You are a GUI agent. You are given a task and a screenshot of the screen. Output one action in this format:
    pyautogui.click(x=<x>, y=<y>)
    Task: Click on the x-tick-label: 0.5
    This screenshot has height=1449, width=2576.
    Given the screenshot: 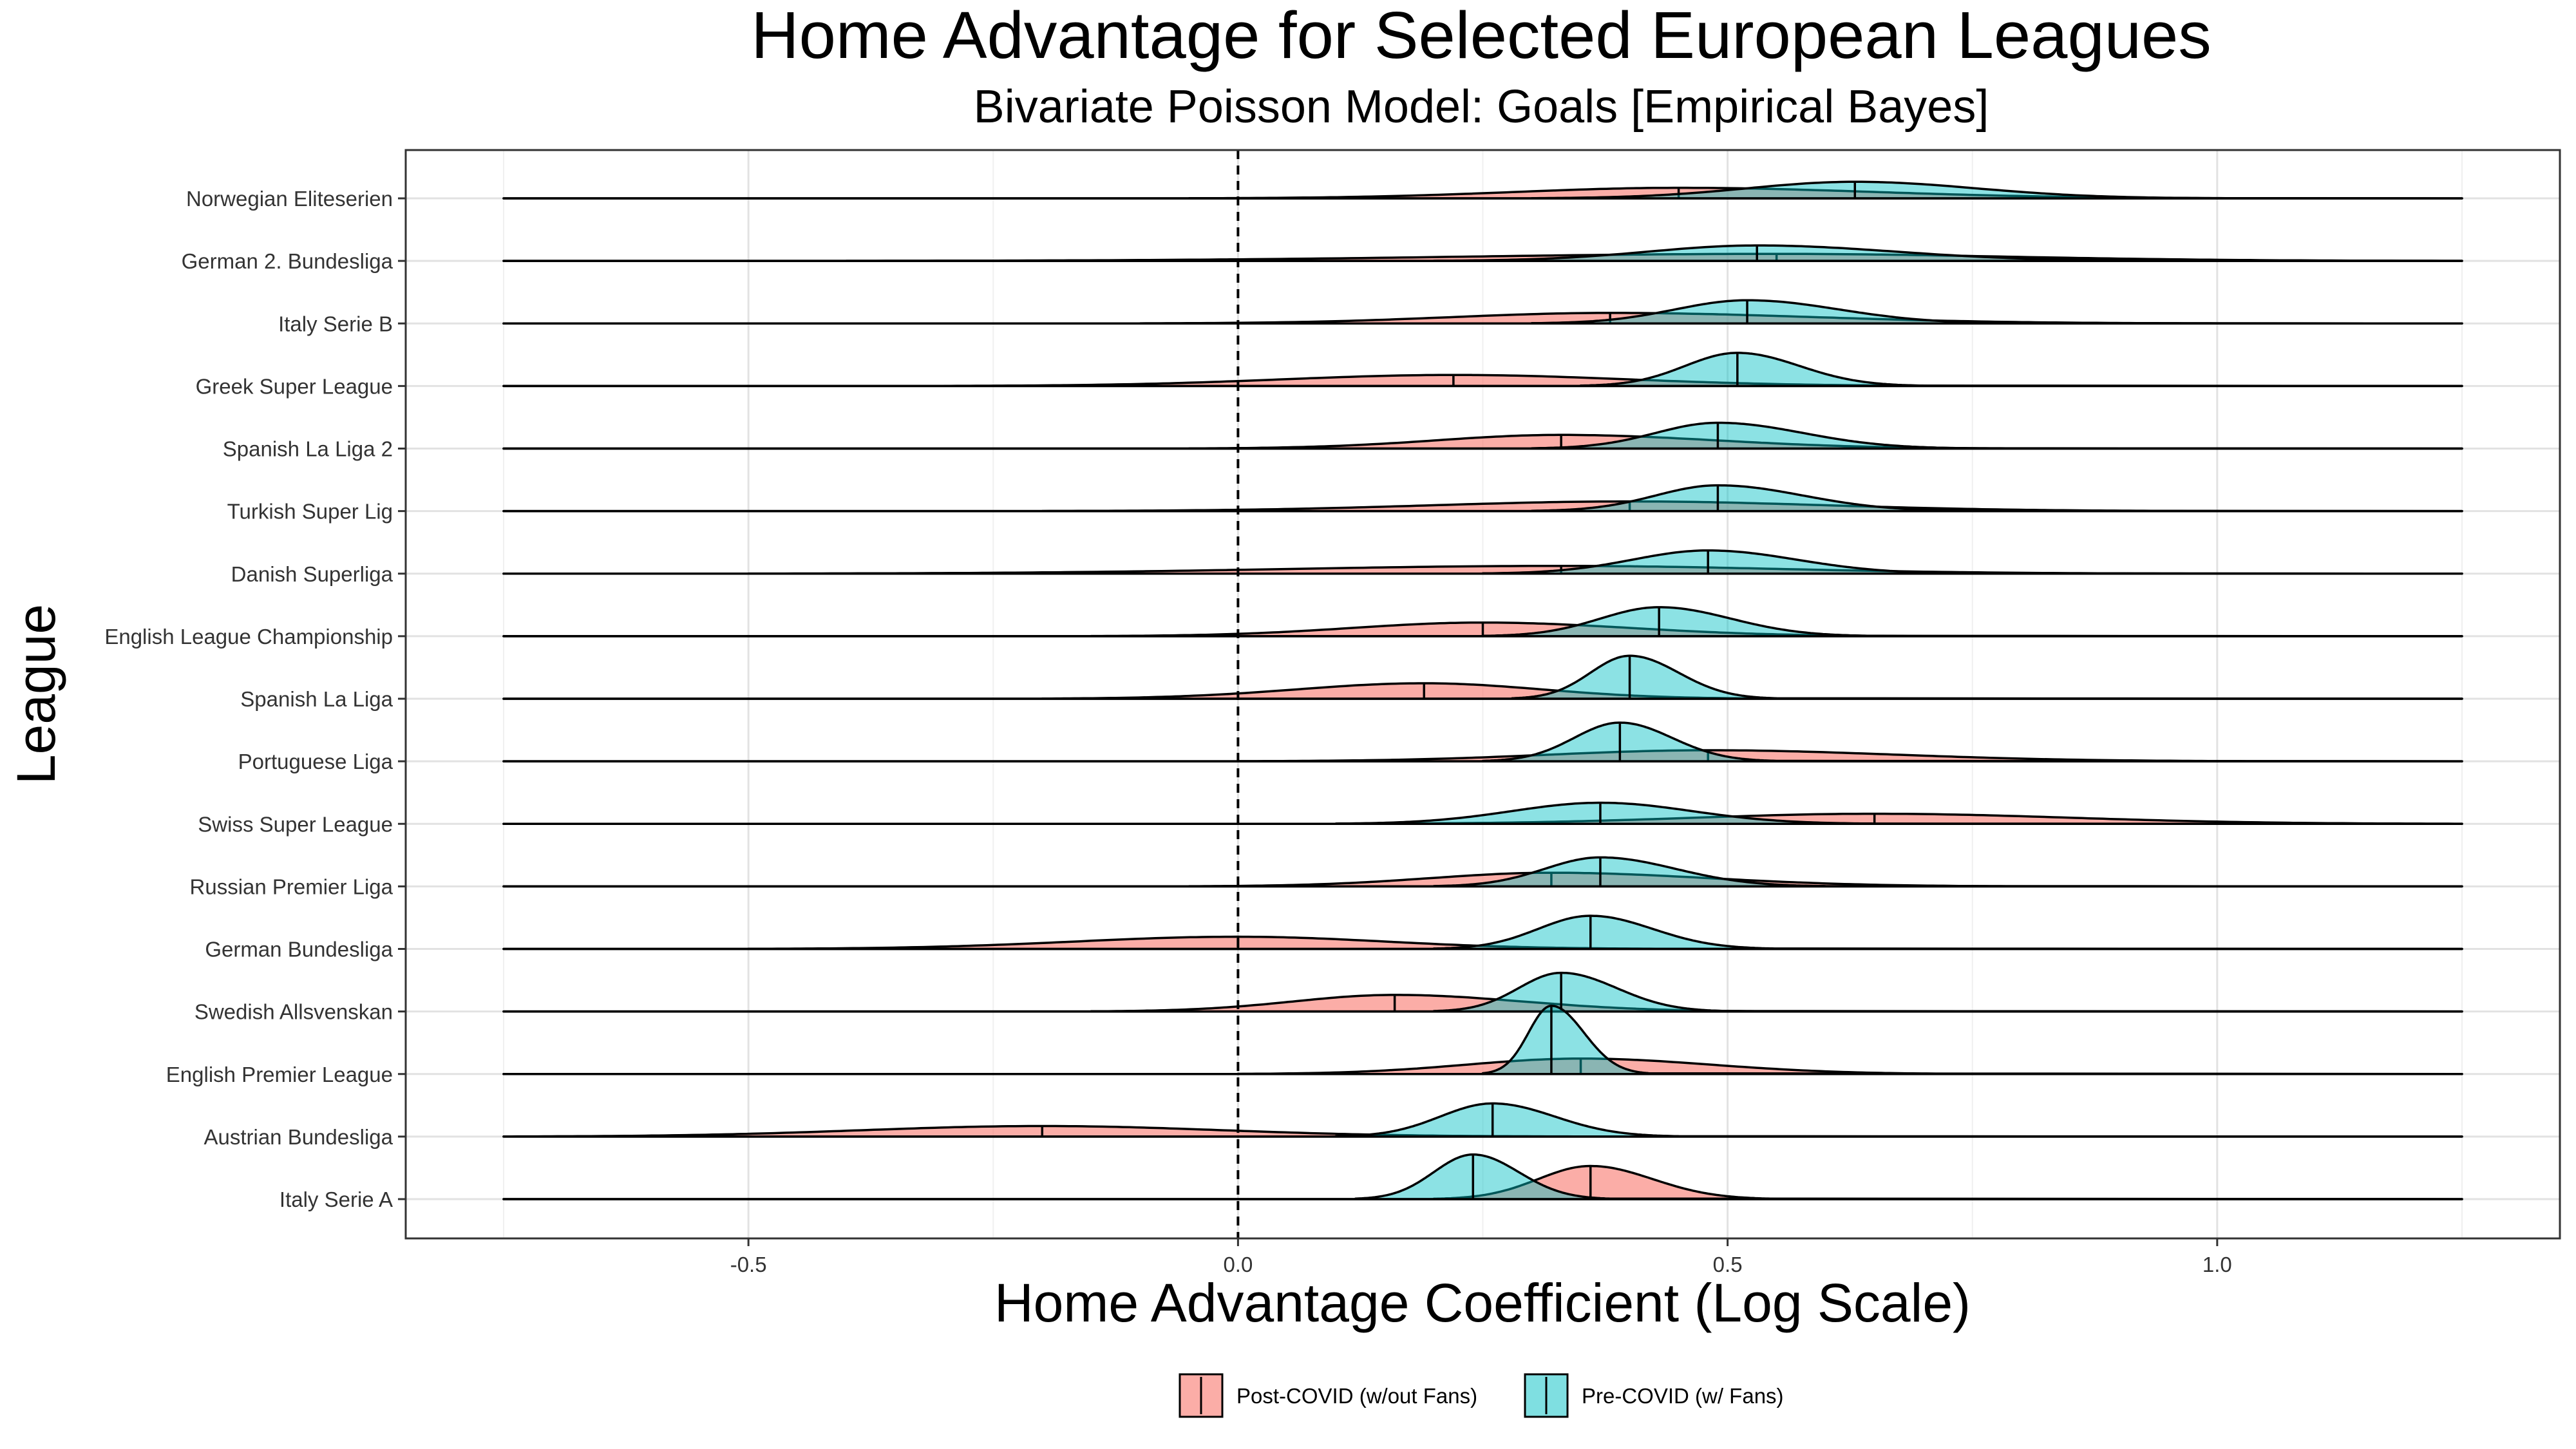 What is the action you would take?
    pyautogui.click(x=1728, y=1264)
    